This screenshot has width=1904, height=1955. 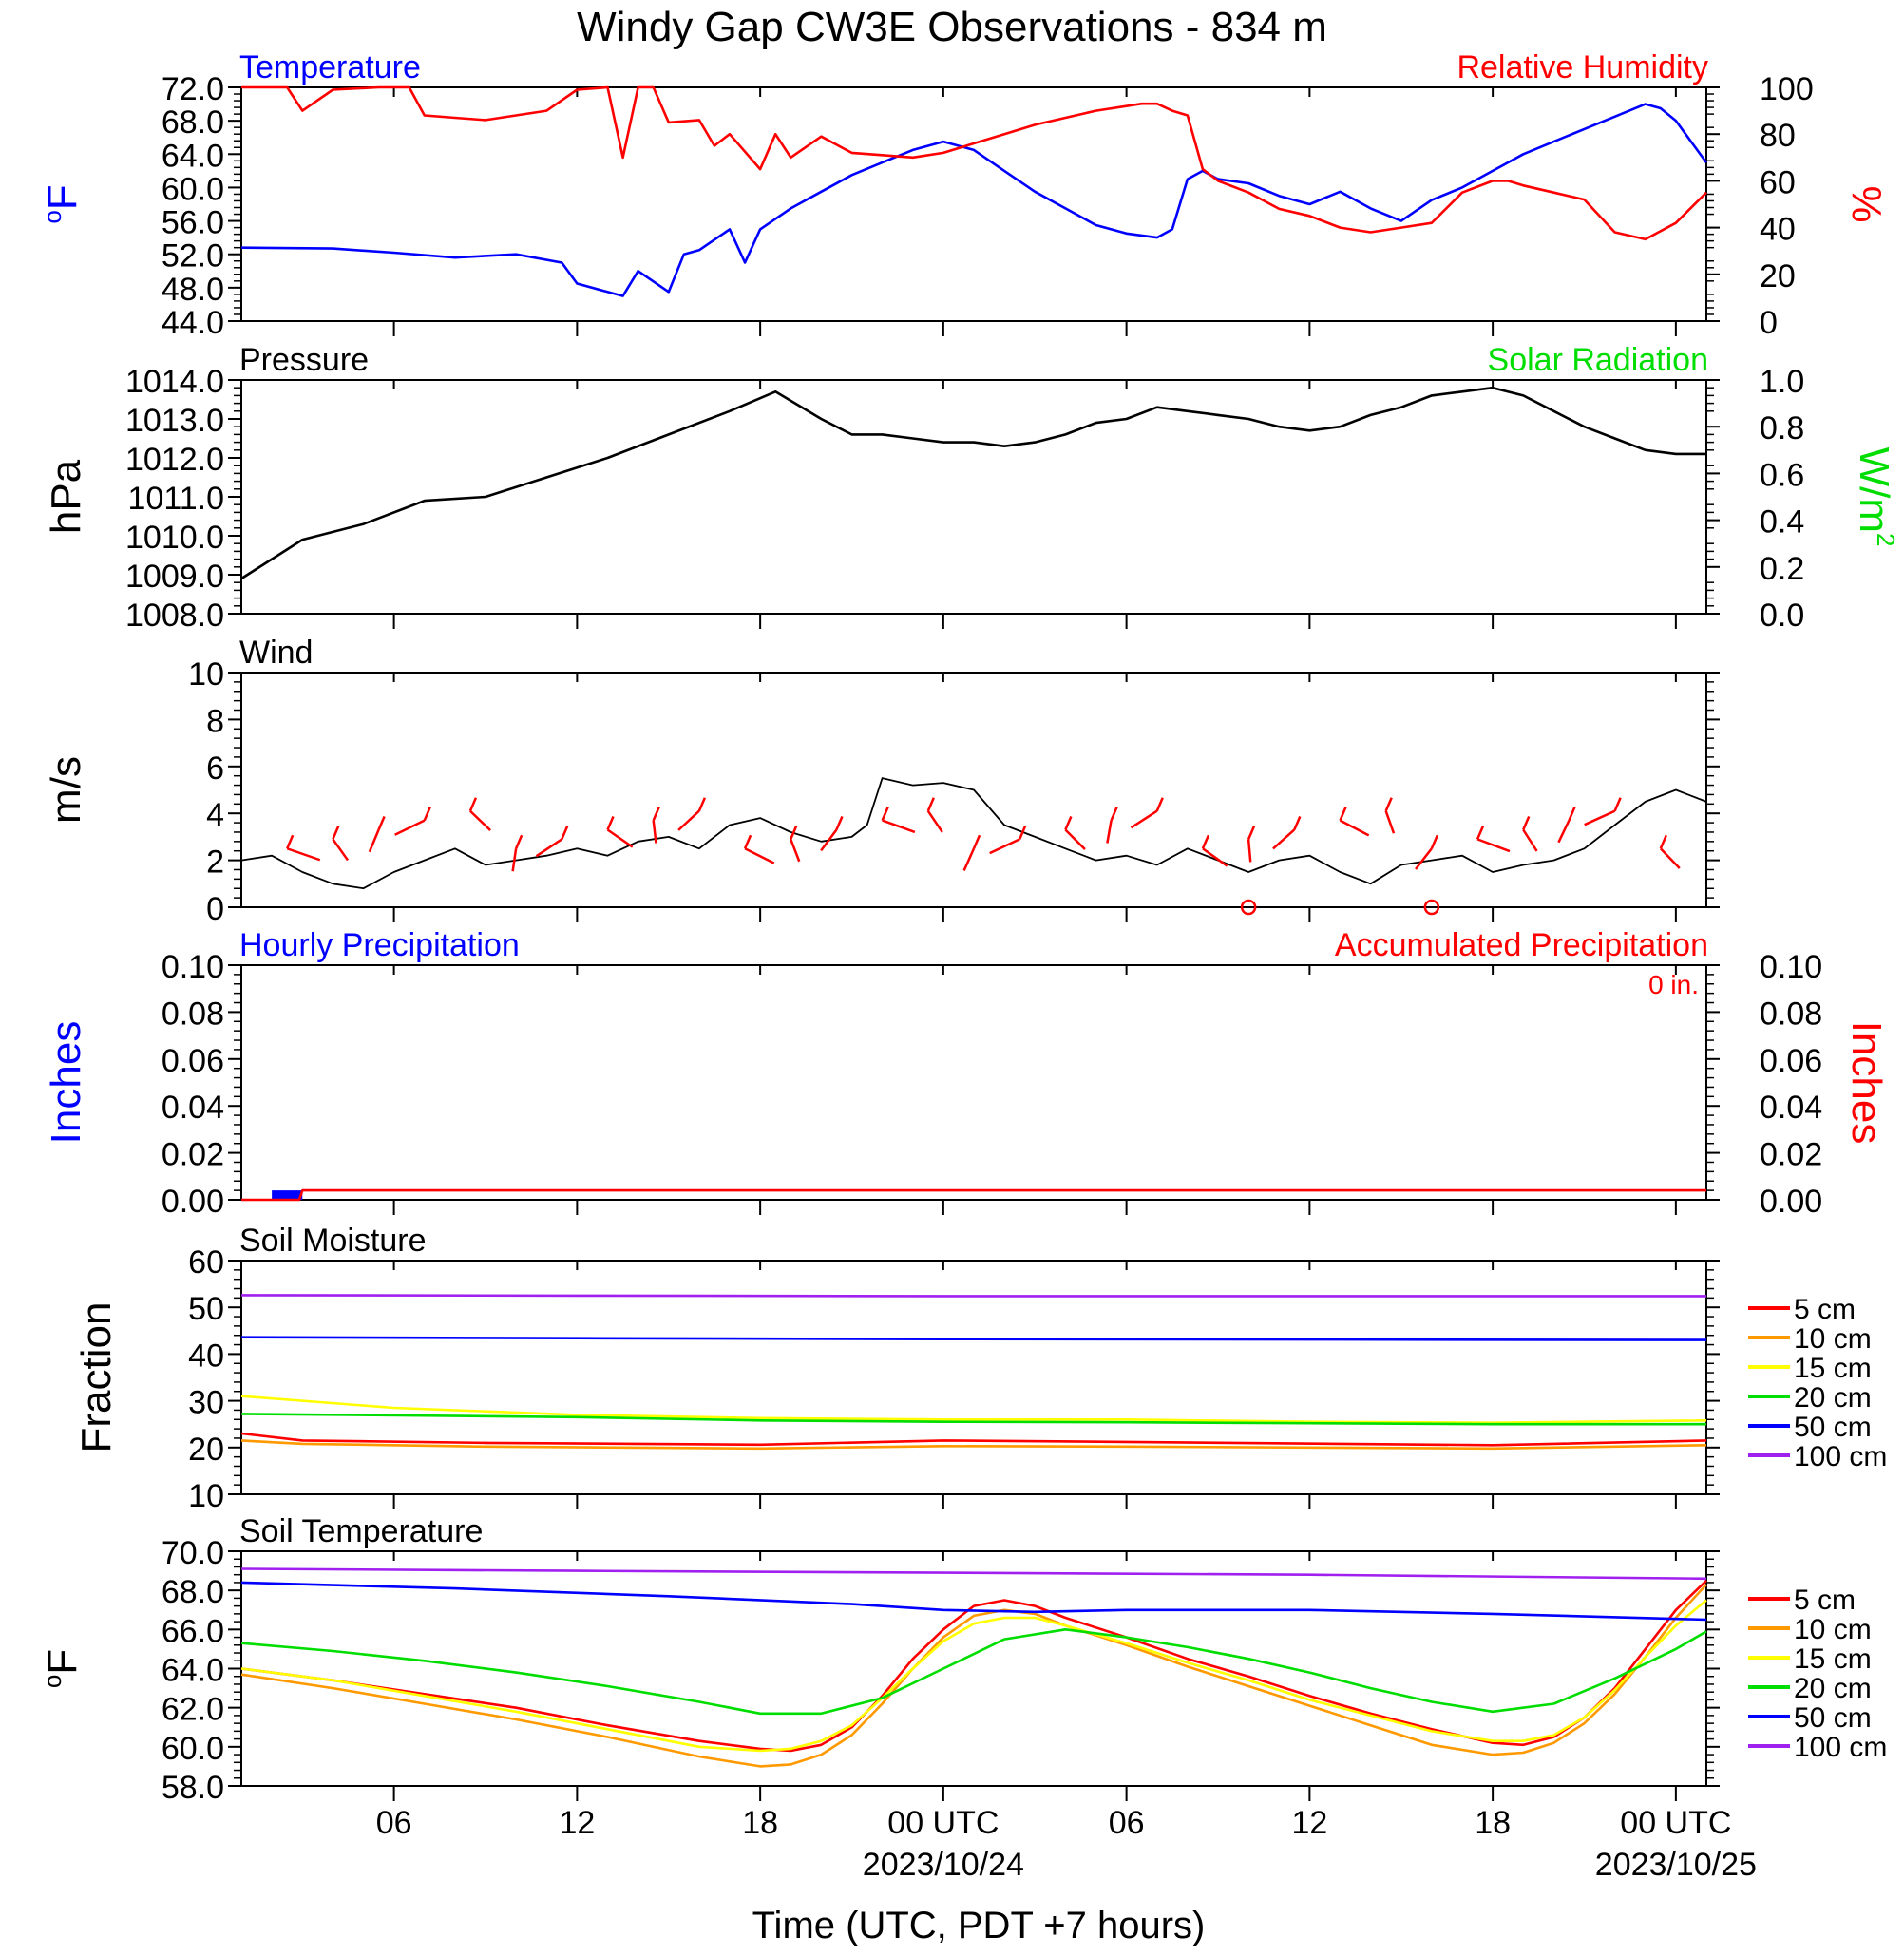 What do you see at coordinates (1867, 203) in the screenshot?
I see `y-axis-label-right: %` at bounding box center [1867, 203].